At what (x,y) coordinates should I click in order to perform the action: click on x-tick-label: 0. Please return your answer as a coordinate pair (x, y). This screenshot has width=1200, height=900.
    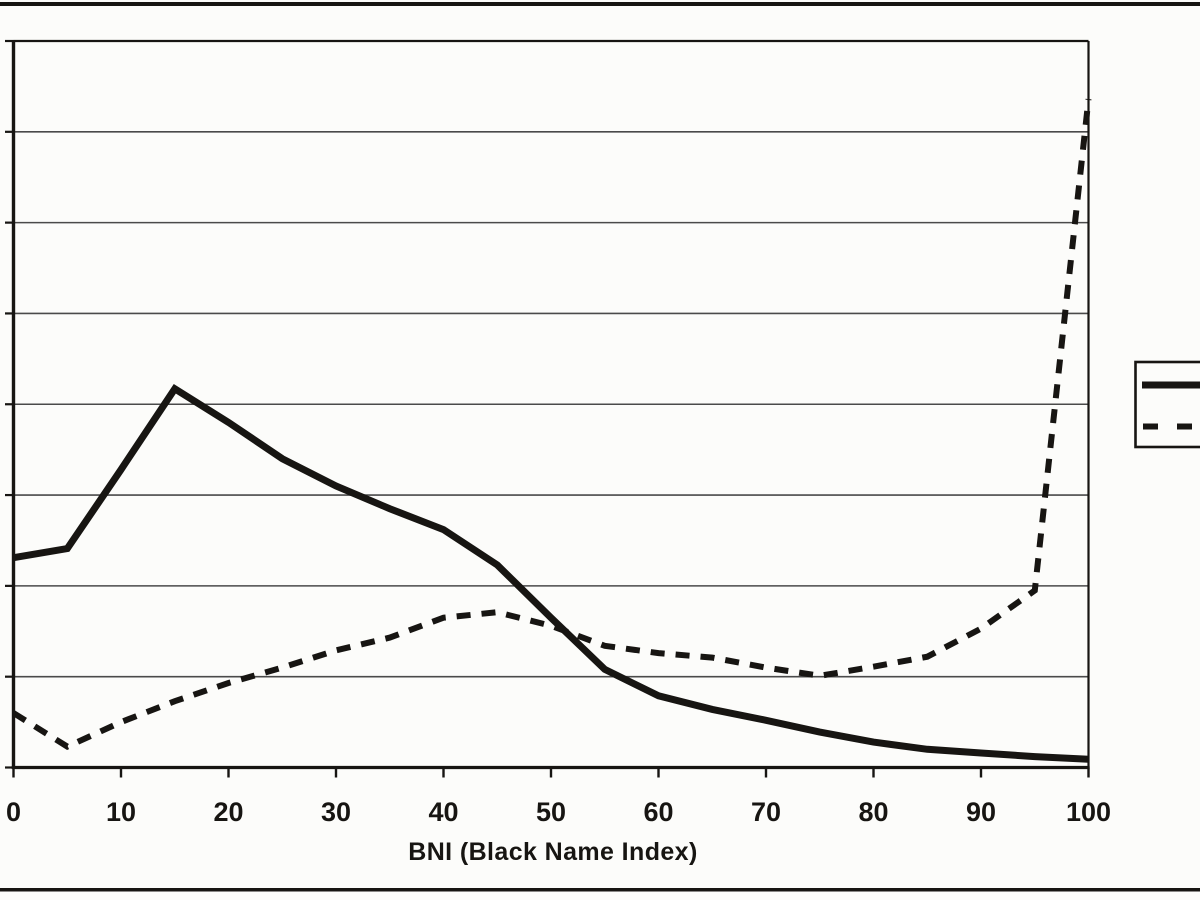
    Looking at the image, I should click on (13, 812).